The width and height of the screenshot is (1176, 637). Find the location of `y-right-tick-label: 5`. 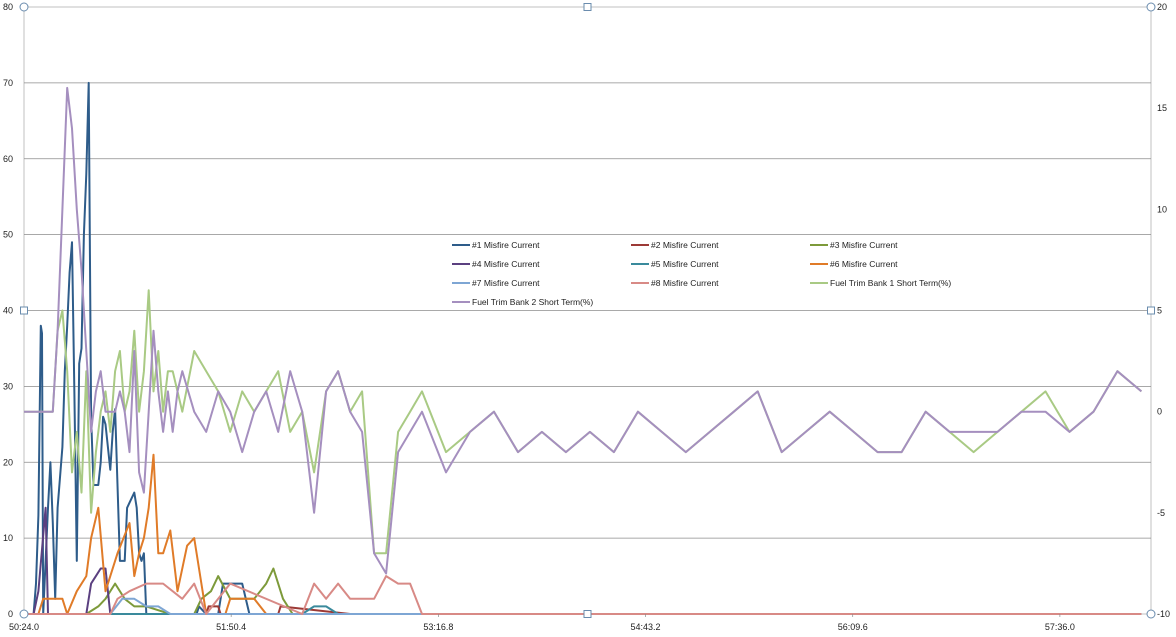

y-right-tick-label: 5 is located at coordinates (1159, 311).